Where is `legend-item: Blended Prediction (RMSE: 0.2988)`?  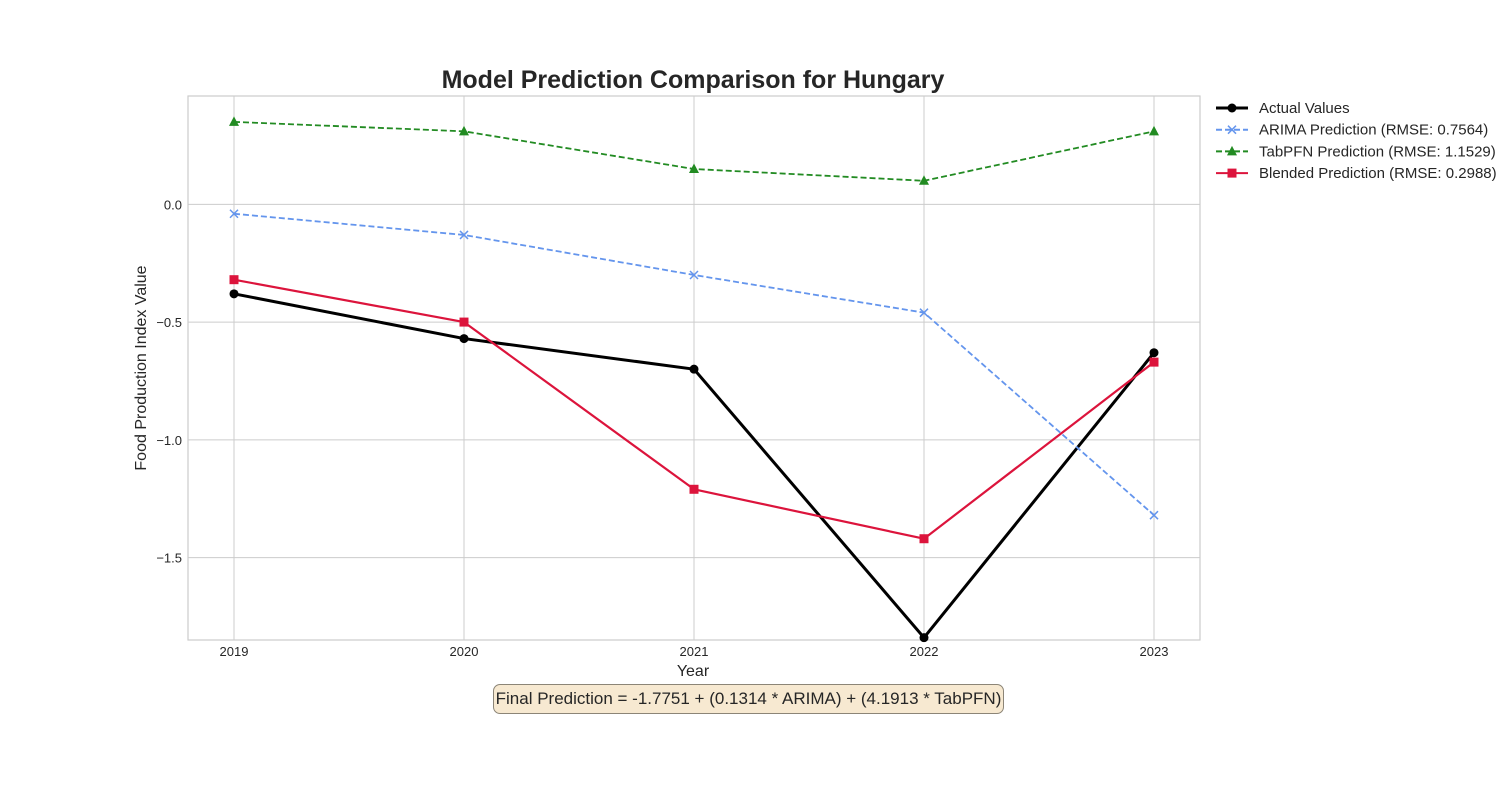 legend-item: Blended Prediction (RMSE: 0.2988) is located at coordinates (1356, 173).